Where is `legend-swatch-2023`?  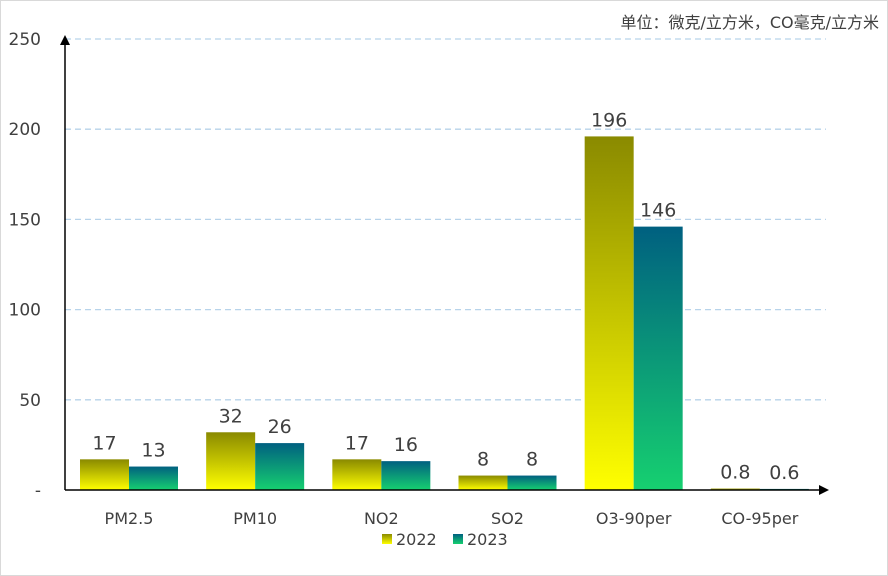 legend-swatch-2023 is located at coordinates (458, 539).